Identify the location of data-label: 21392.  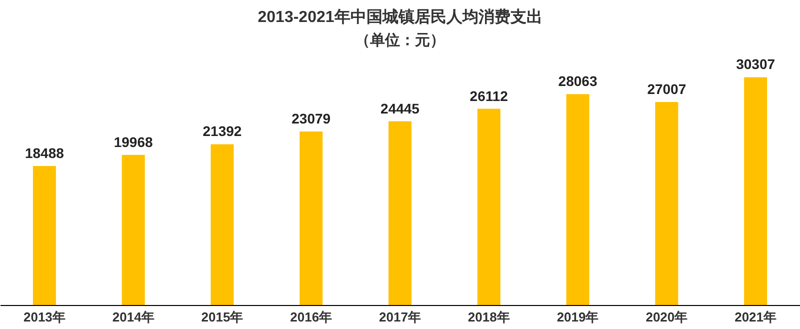
(222, 131).